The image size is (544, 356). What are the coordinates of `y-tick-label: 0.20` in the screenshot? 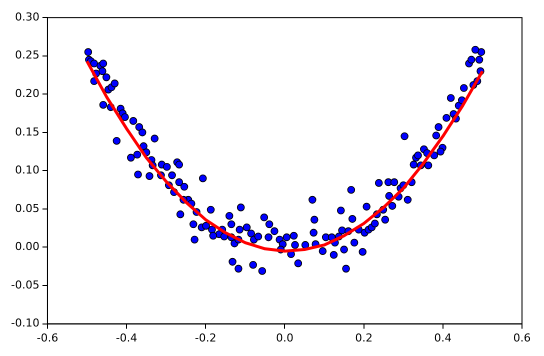 It's located at (27, 93).